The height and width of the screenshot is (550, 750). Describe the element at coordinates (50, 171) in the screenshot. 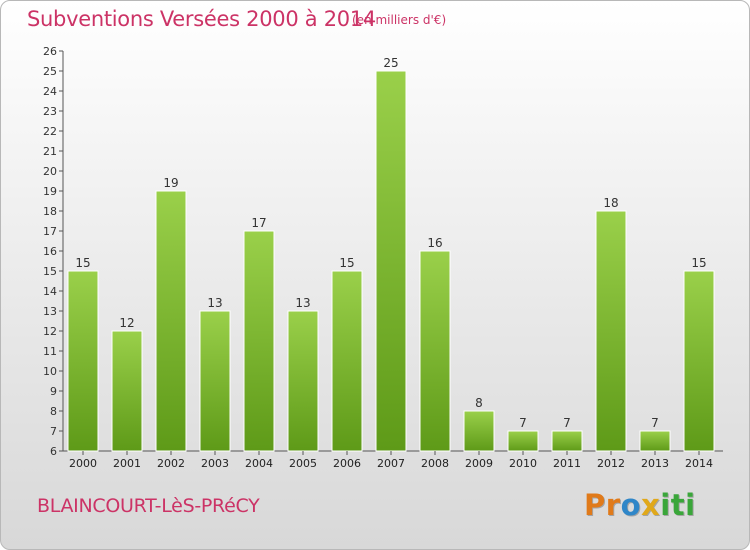

I see `y-tick-label: 20` at that location.